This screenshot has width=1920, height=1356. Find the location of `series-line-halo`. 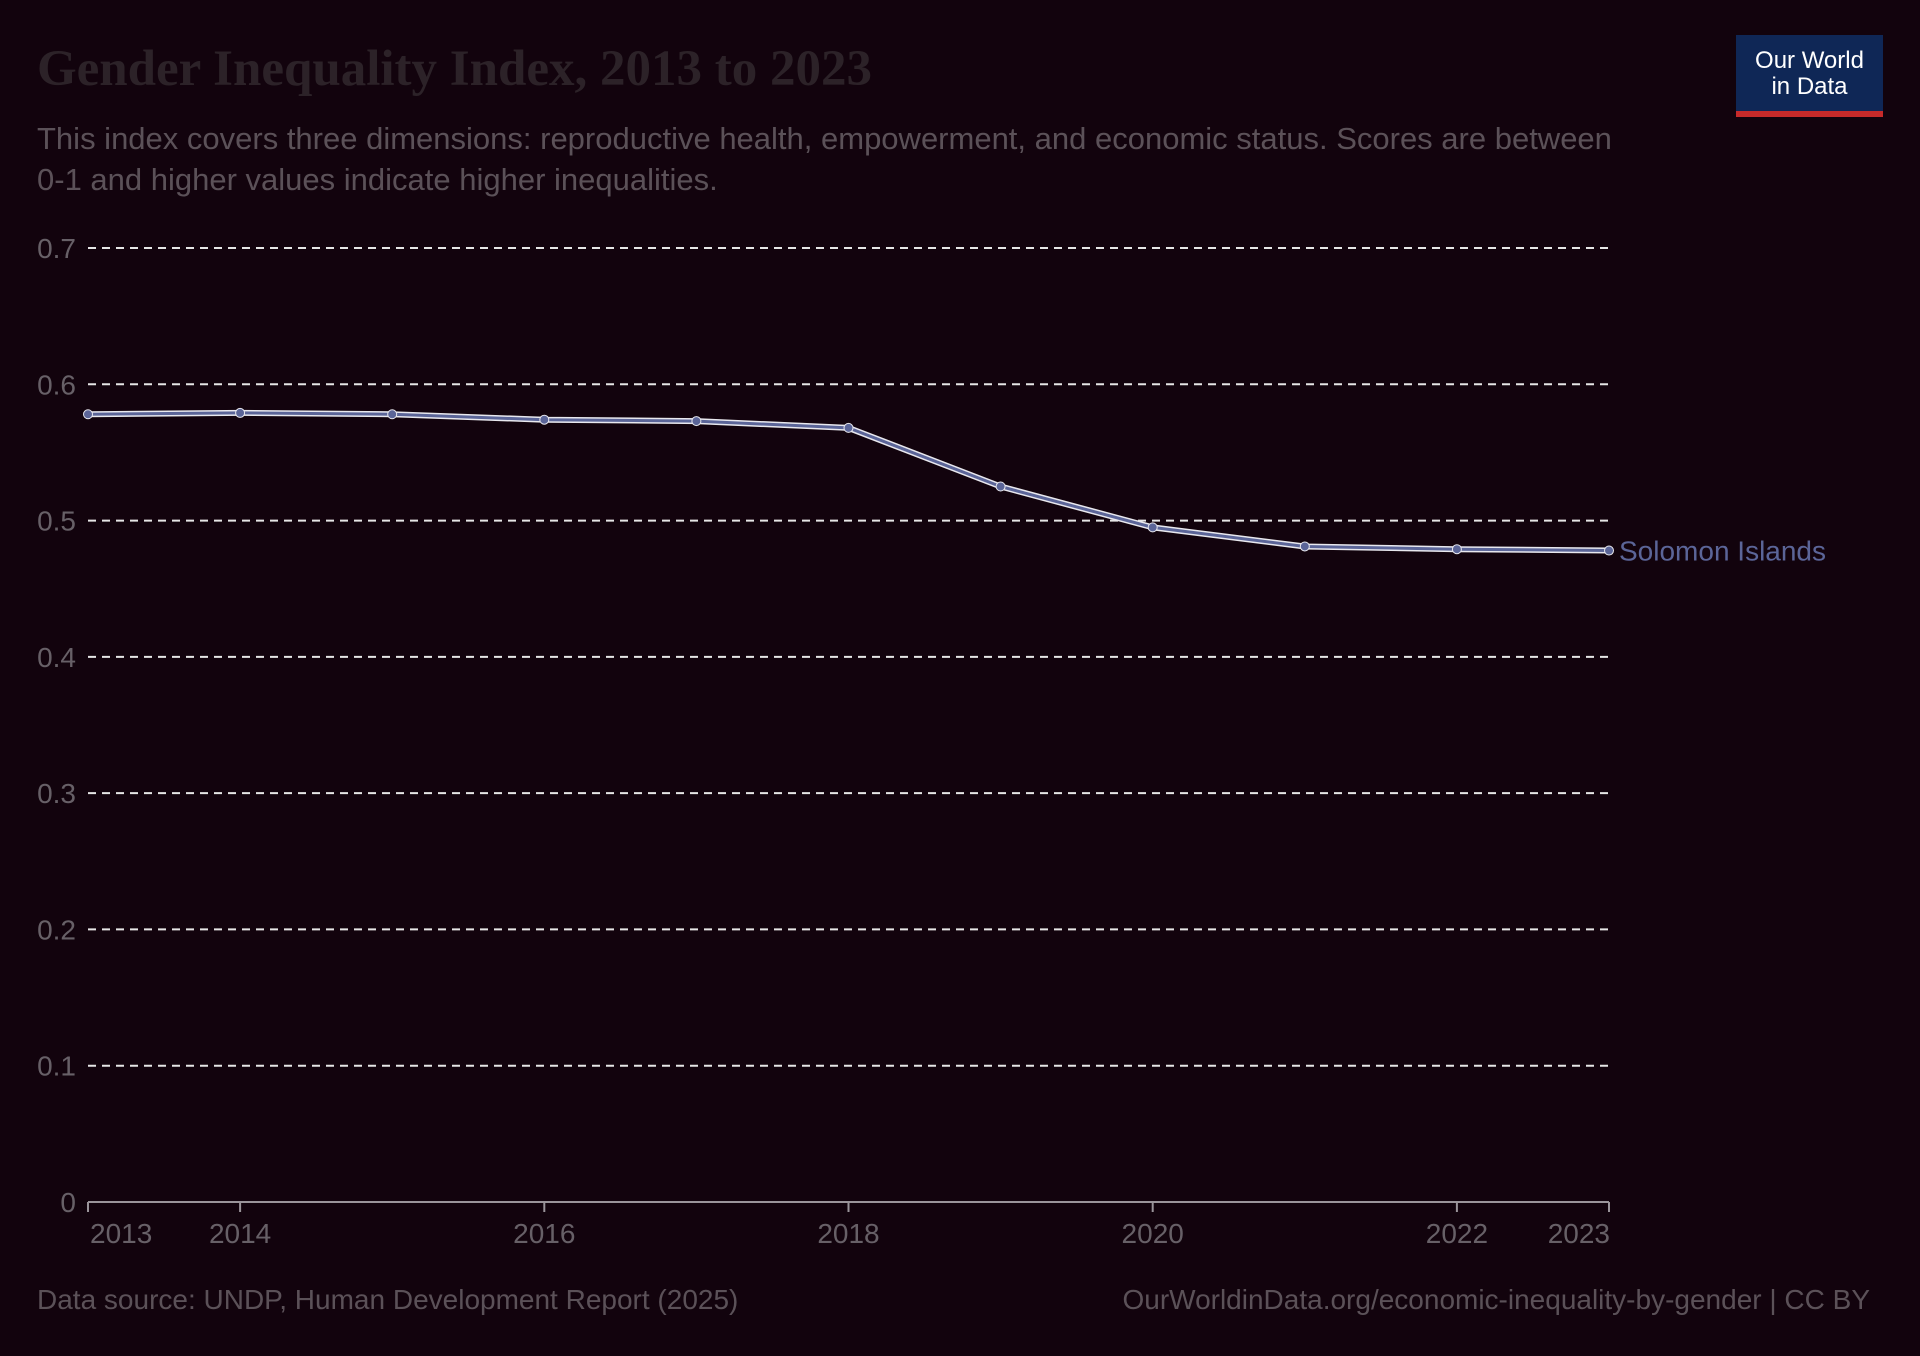

series-line-halo is located at coordinates (848, 481).